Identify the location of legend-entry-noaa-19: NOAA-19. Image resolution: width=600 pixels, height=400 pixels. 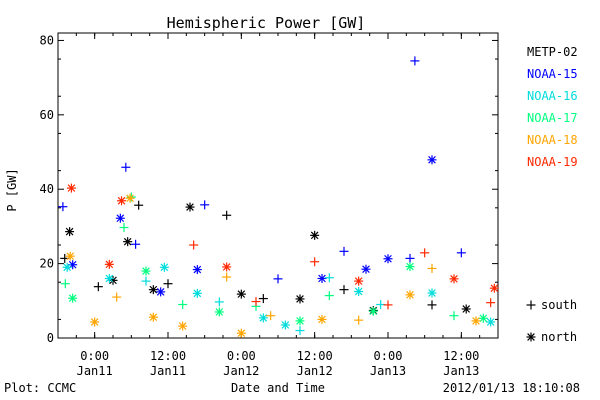
(552, 162).